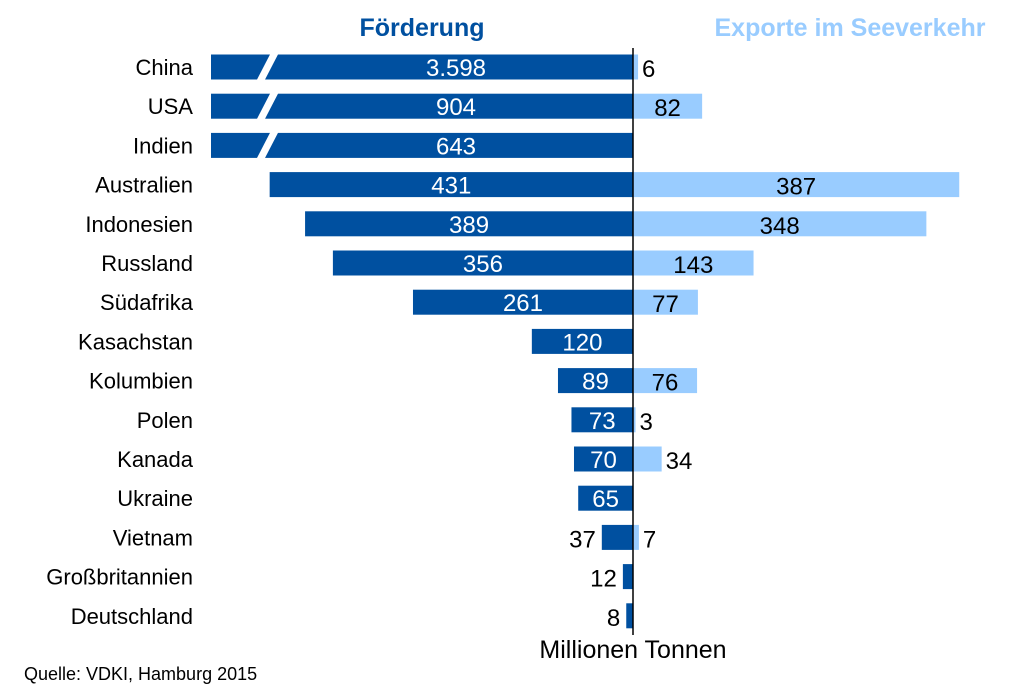 This screenshot has width=1024, height=690. I want to click on value-label-exporte: 387, so click(796, 187).